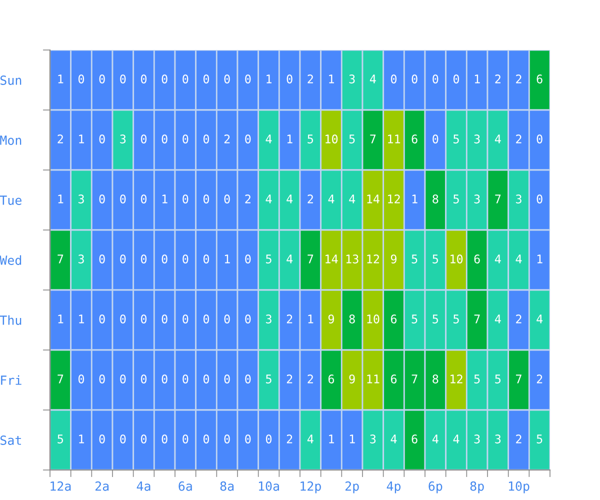 Image resolution: width=600 pixels, height=500 pixels. Describe the element at coordinates (185, 486) in the screenshot. I see `x-tick-label: 6a` at that location.